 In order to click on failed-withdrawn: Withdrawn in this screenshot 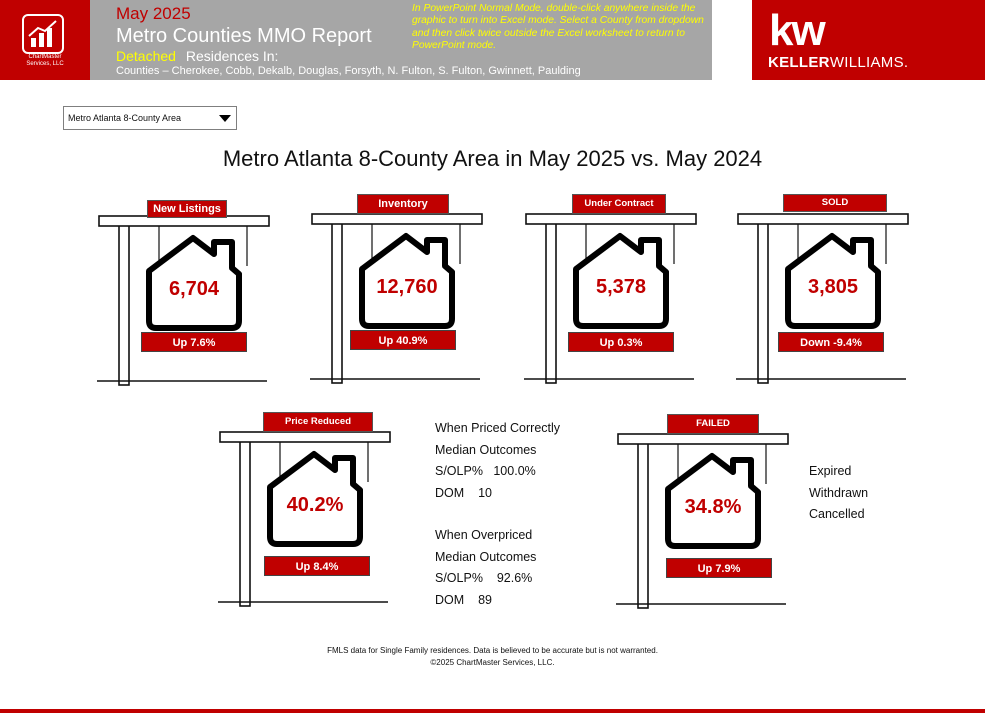, I will do `click(839, 492)`.